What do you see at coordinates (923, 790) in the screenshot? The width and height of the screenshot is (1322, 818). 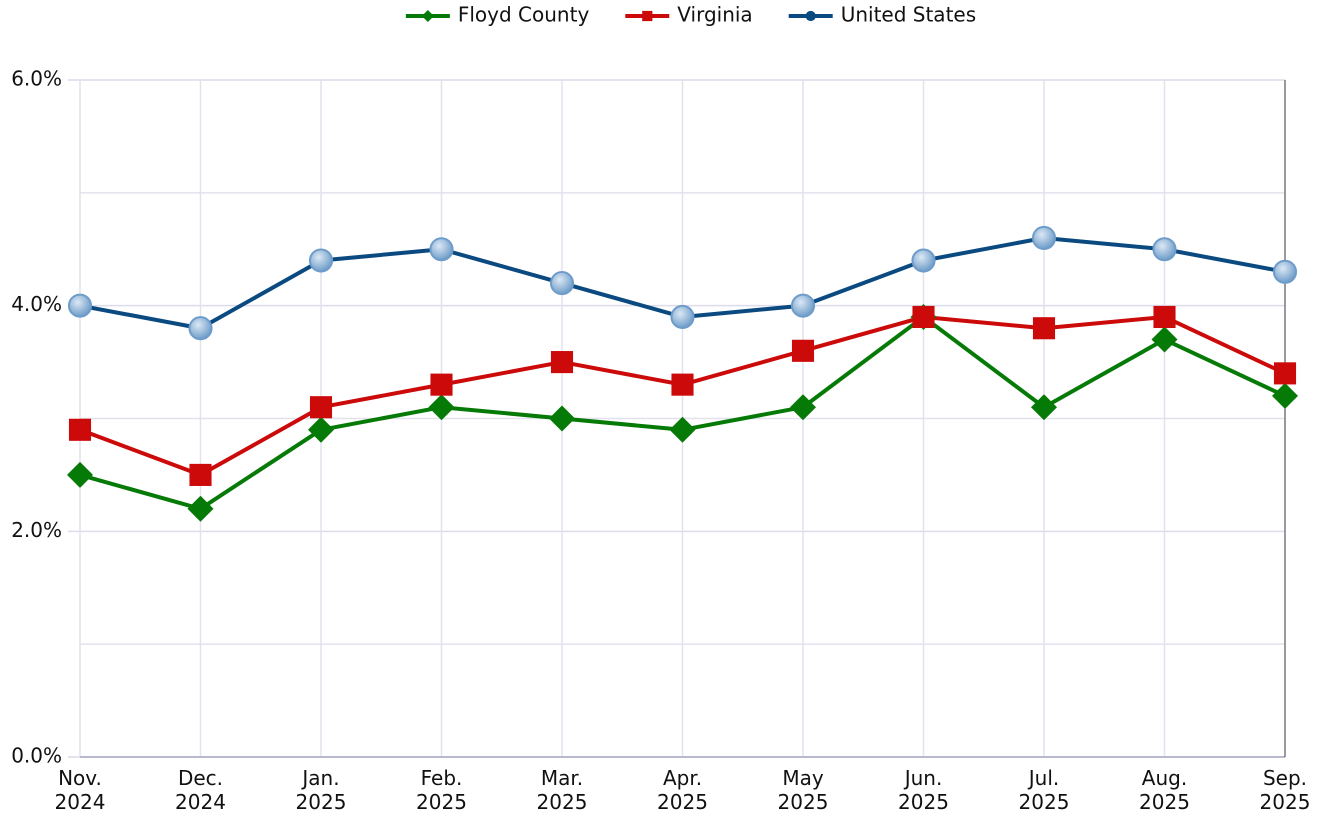 I see `x-tick-label: Jun. 2025` at bounding box center [923, 790].